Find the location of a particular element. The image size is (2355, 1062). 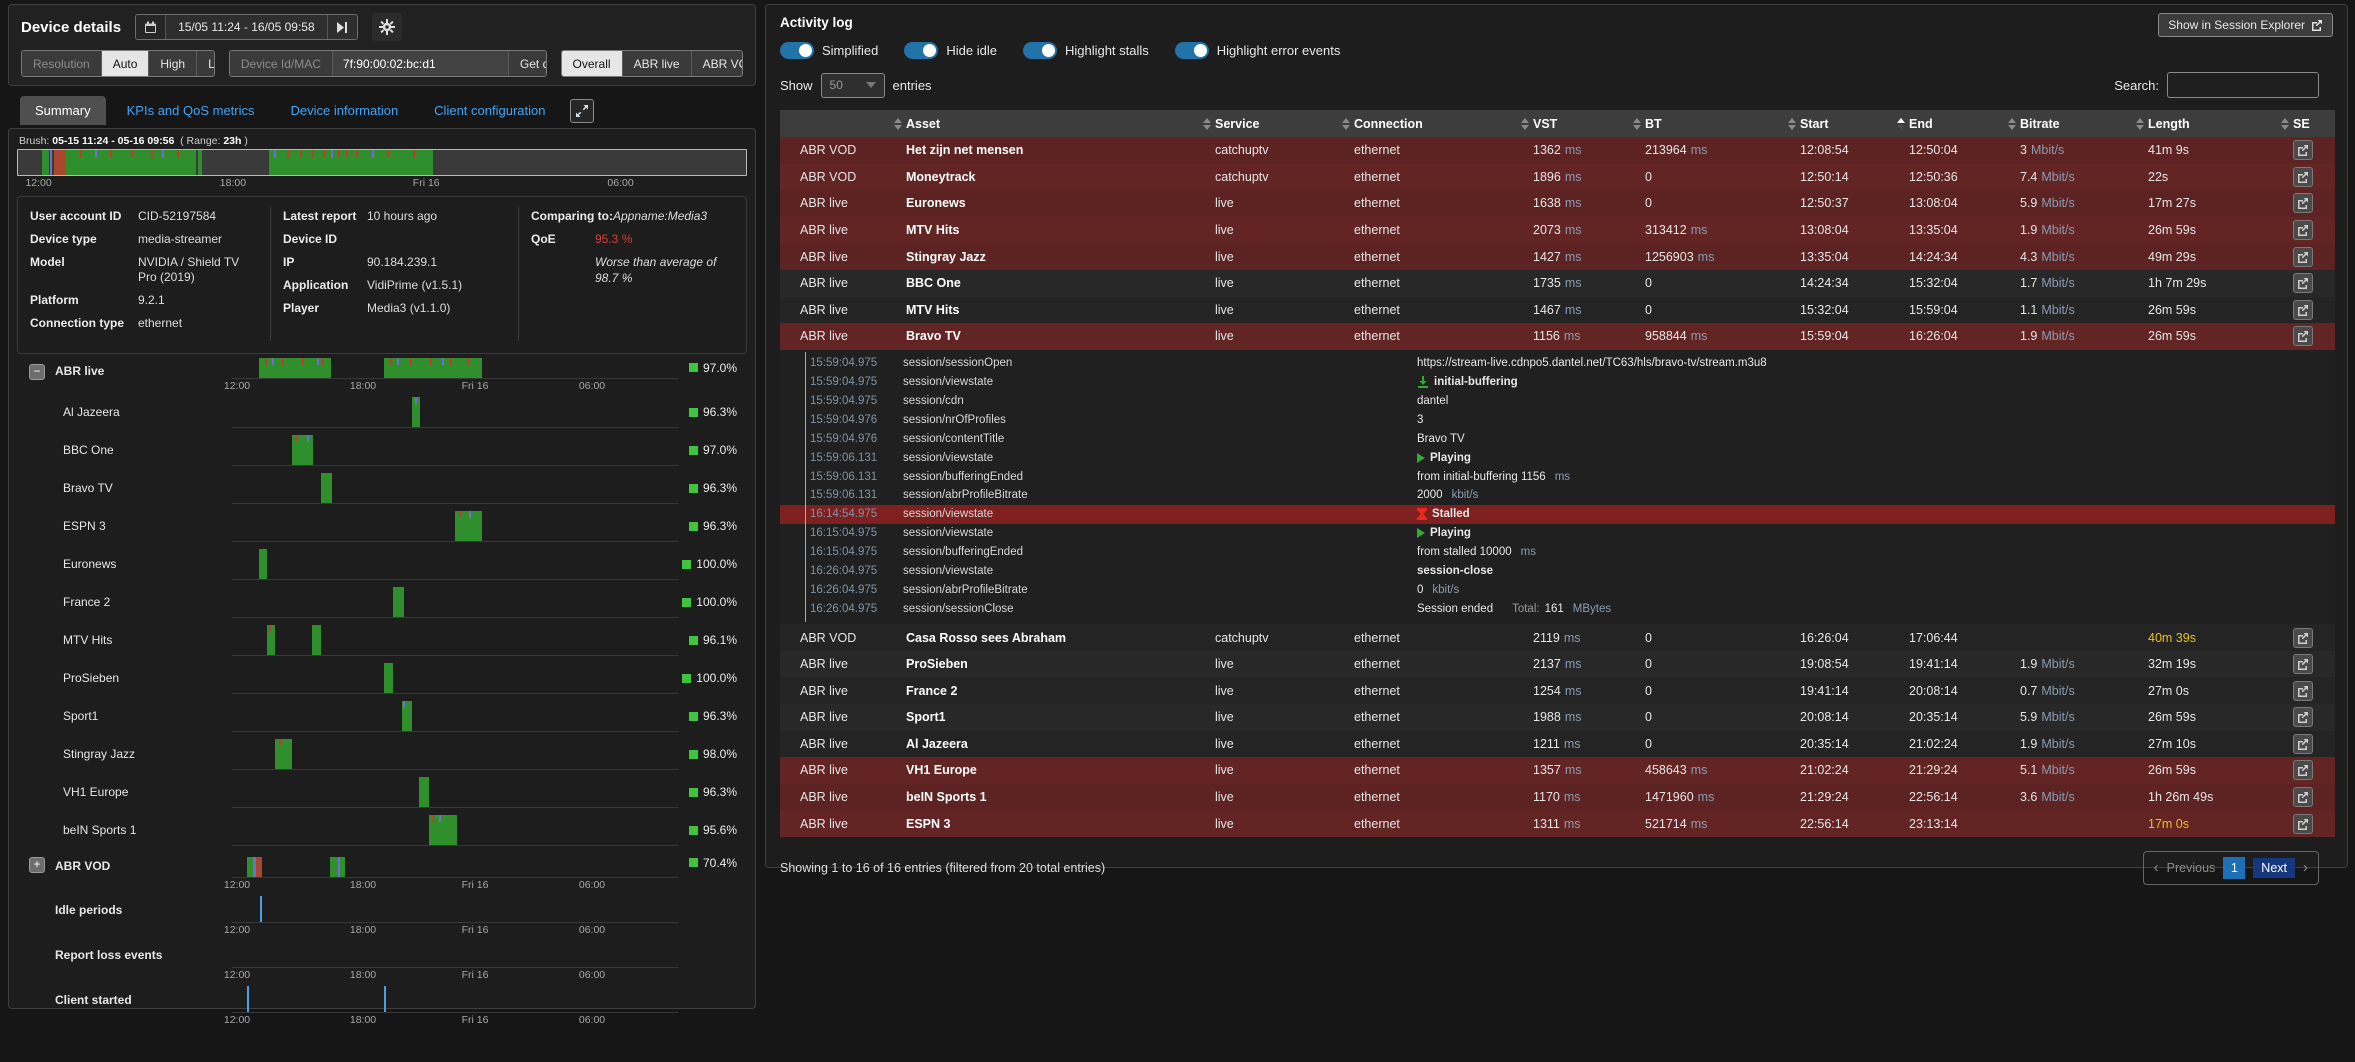

column-header-Start: Start is located at coordinates (1854, 123).